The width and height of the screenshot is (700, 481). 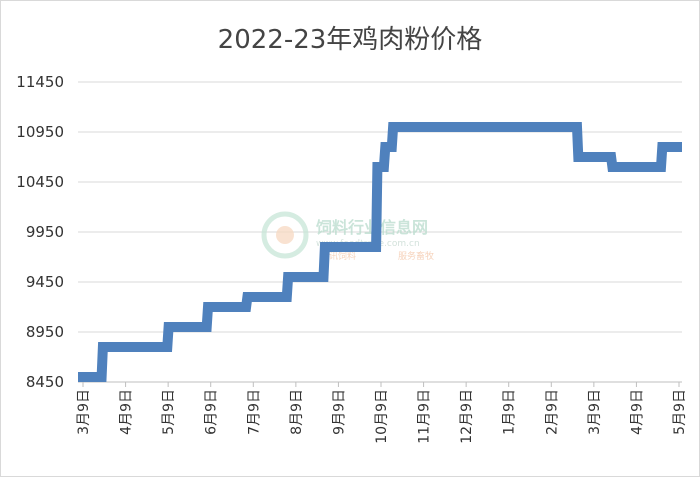 I want to click on y-tick-label: 8450, so click(x=45, y=382).